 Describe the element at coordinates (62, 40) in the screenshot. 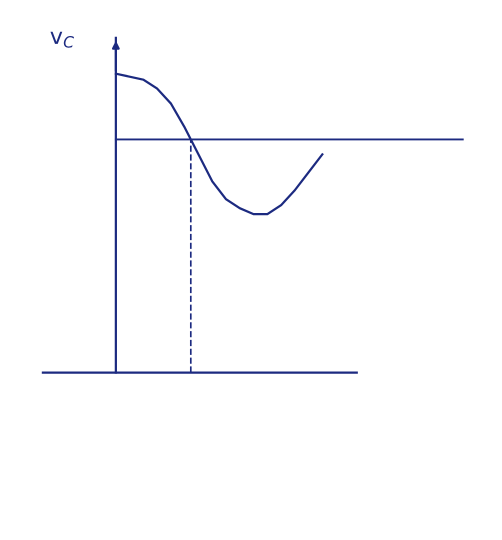

I see `y-axis-title: v$_{C}$` at that location.